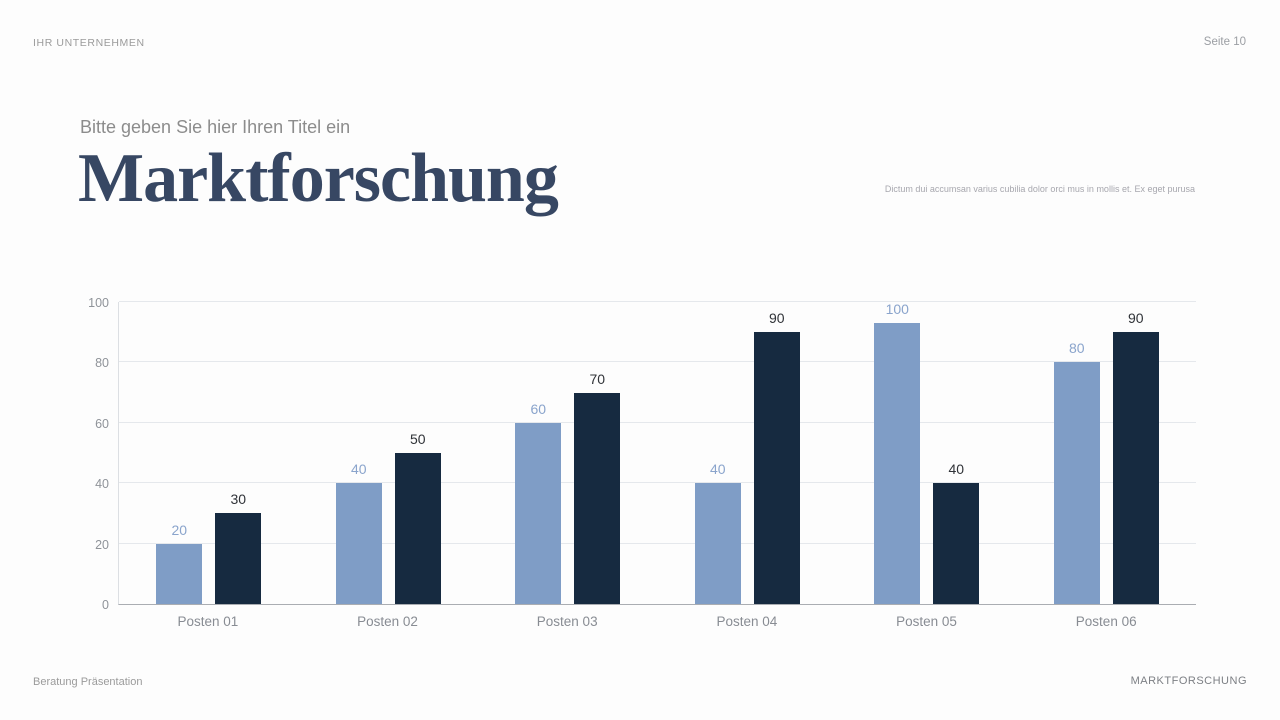 This screenshot has width=1280, height=720. I want to click on y-axis-tick-label: 40, so click(102, 484).